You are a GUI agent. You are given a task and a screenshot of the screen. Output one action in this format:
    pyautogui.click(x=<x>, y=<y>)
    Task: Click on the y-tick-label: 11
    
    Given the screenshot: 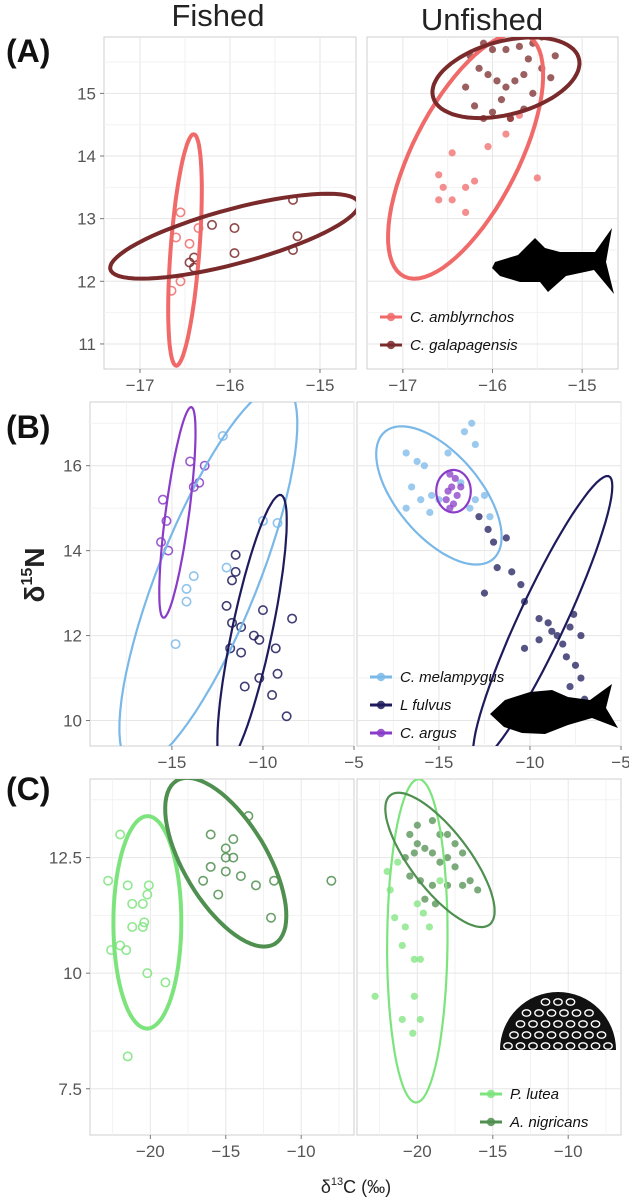 What is the action you would take?
    pyautogui.click(x=87, y=344)
    